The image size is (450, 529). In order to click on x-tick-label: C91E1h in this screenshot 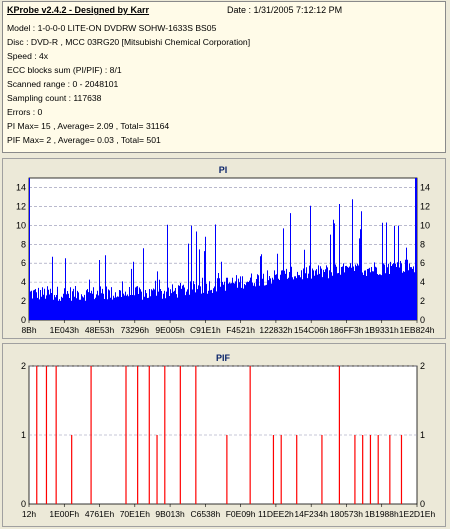, I will do `click(205, 330)`.